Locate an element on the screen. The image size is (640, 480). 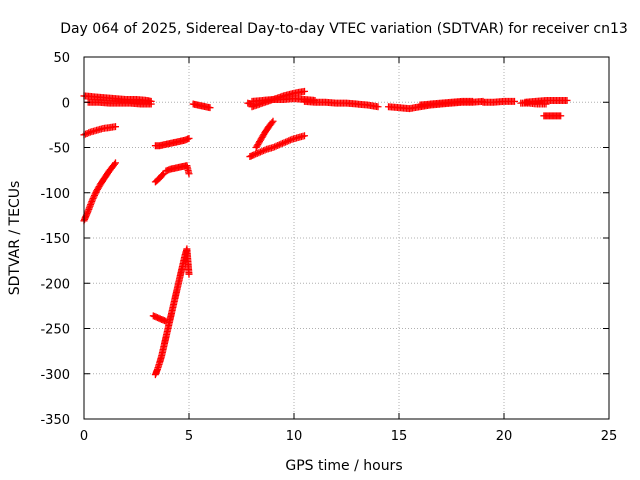
series-track-i is located at coordinates (177, 170).